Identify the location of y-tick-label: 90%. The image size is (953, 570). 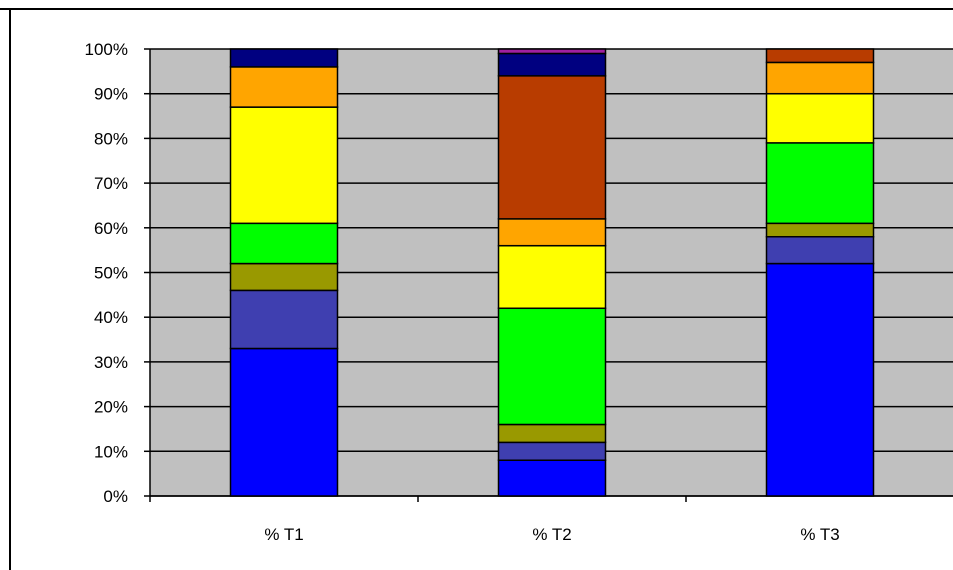
(111, 94).